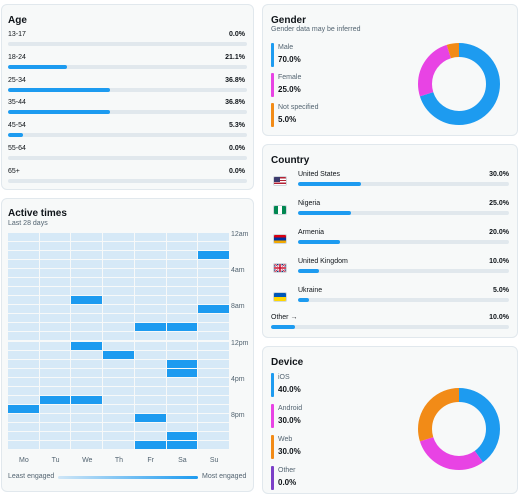  Describe the element at coordinates (499, 232) in the screenshot. I see `country-row-value: 20.0%` at that location.